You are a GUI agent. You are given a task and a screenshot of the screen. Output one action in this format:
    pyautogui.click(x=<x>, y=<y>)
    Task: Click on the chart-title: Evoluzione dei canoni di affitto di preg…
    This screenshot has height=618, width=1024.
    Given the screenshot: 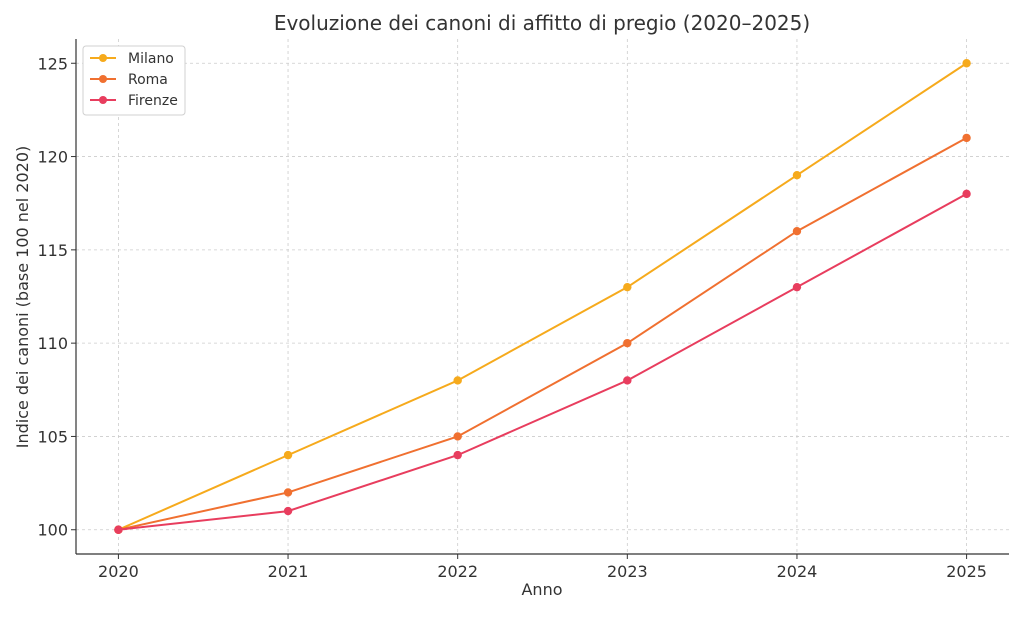 What is the action you would take?
    pyautogui.click(x=542, y=23)
    